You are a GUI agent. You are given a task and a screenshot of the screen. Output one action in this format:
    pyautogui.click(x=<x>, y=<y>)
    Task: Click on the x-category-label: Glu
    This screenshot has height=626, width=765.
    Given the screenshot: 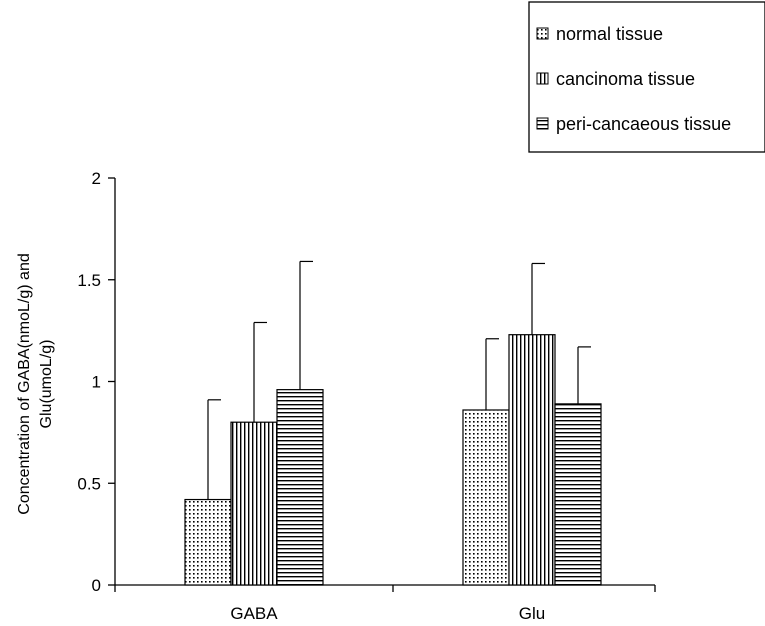 What is the action you would take?
    pyautogui.click(x=532, y=613)
    